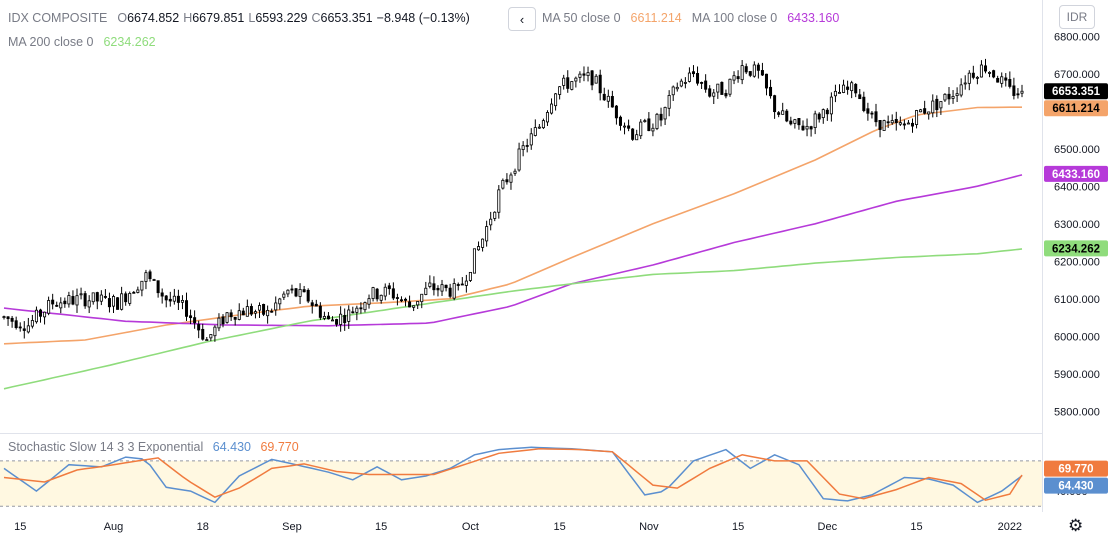 This screenshot has width=1114, height=540. What do you see at coordinates (1076, 525) in the screenshot?
I see `gear-icon: ⚙` at bounding box center [1076, 525].